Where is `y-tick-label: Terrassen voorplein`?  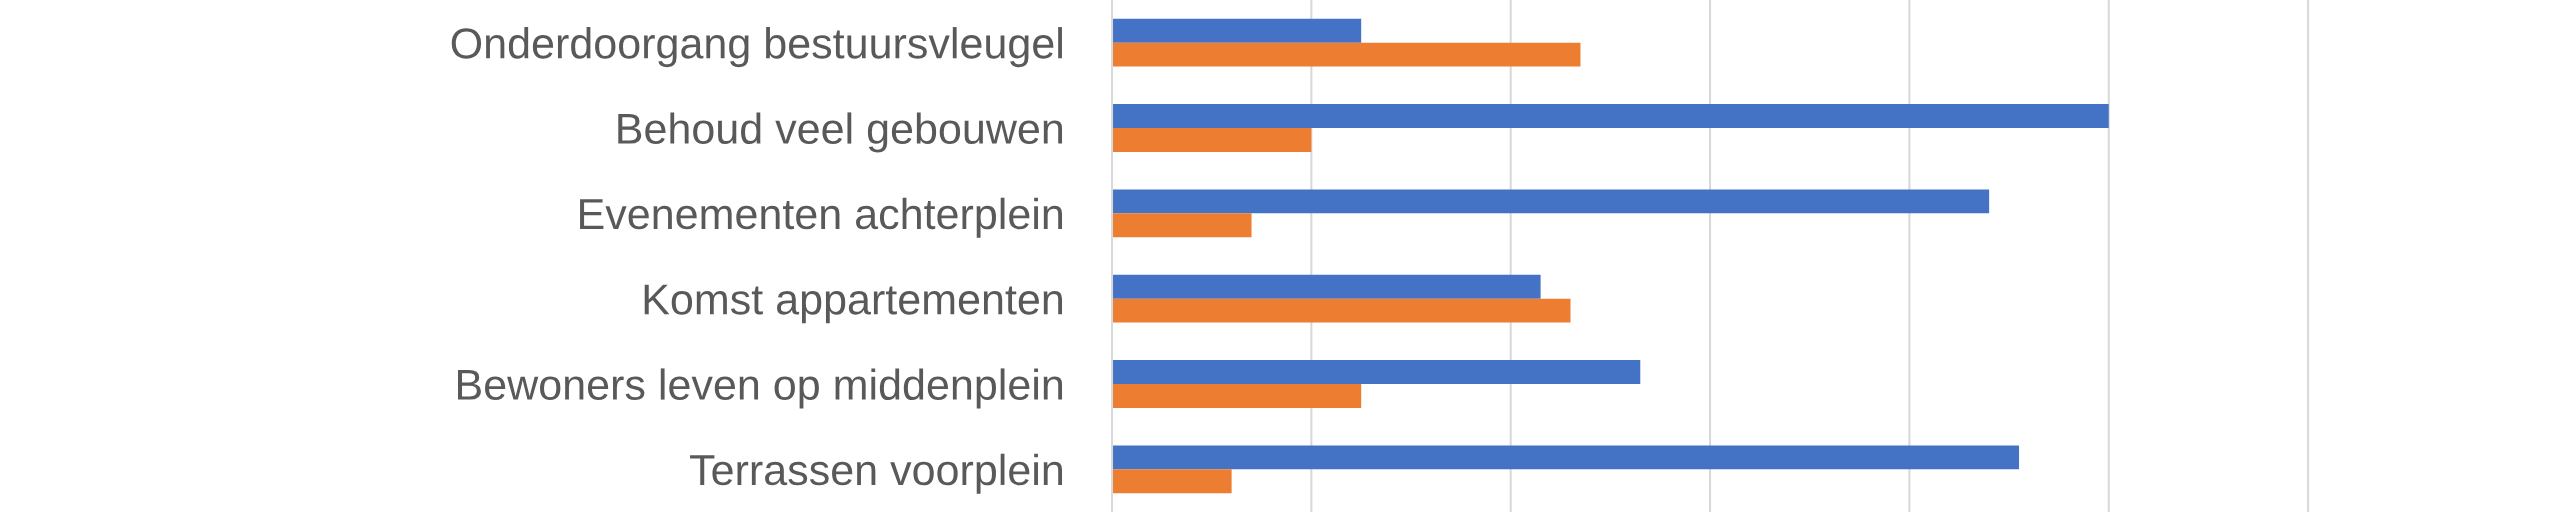 y-tick-label: Terrassen voorplein is located at coordinates (876, 473).